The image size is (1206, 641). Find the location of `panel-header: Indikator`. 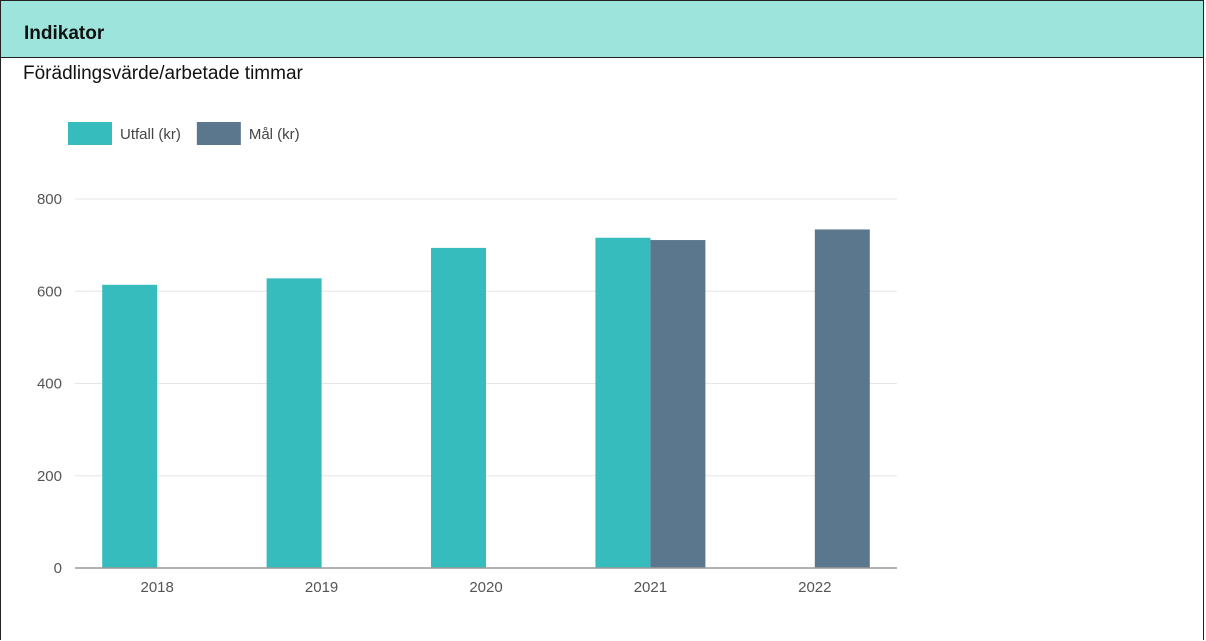

panel-header: Indikator is located at coordinates (602, 29).